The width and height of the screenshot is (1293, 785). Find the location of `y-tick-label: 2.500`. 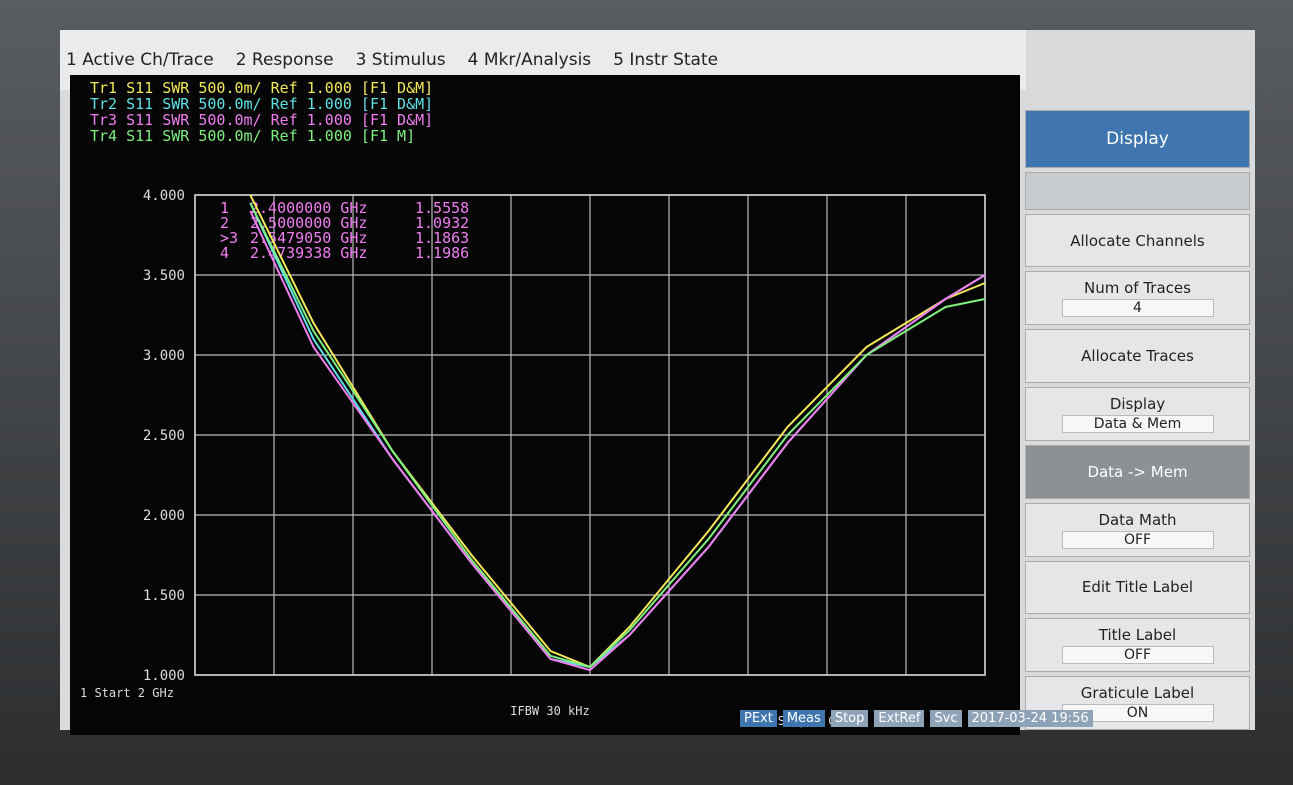

y-tick-label: 2.500 is located at coordinates (164, 436).